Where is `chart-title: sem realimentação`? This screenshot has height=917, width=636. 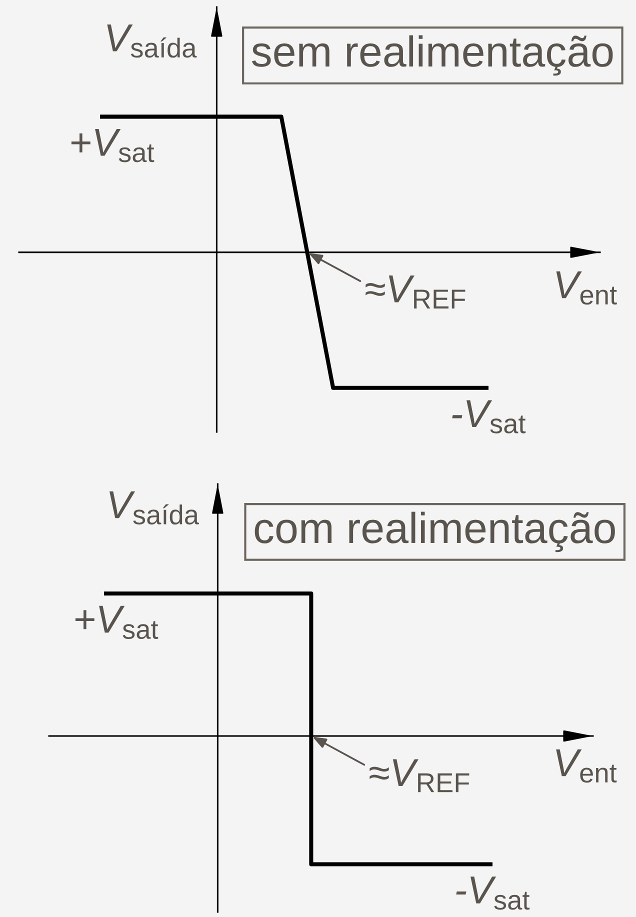 chart-title: sem realimentação is located at coordinates (432, 55).